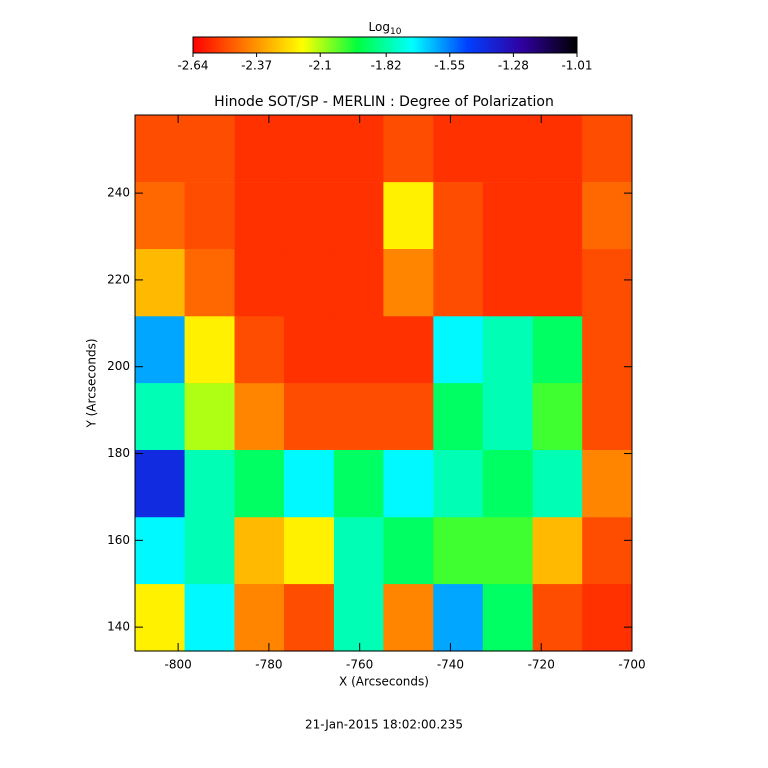 The height and width of the screenshot is (768, 768). Describe the element at coordinates (118, 193) in the screenshot. I see `y-tick-label: 240` at that location.